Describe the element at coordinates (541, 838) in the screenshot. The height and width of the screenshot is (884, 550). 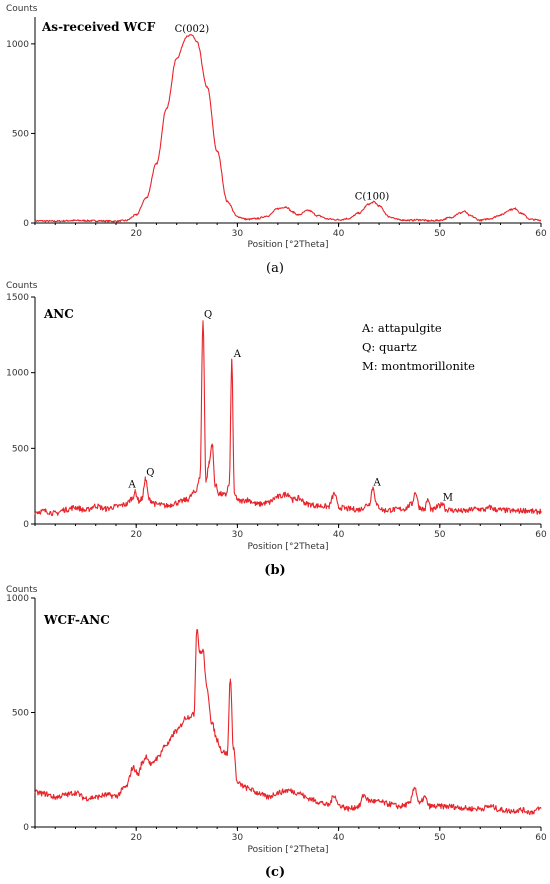
I see `x-tick-label-c: 60` at that location.